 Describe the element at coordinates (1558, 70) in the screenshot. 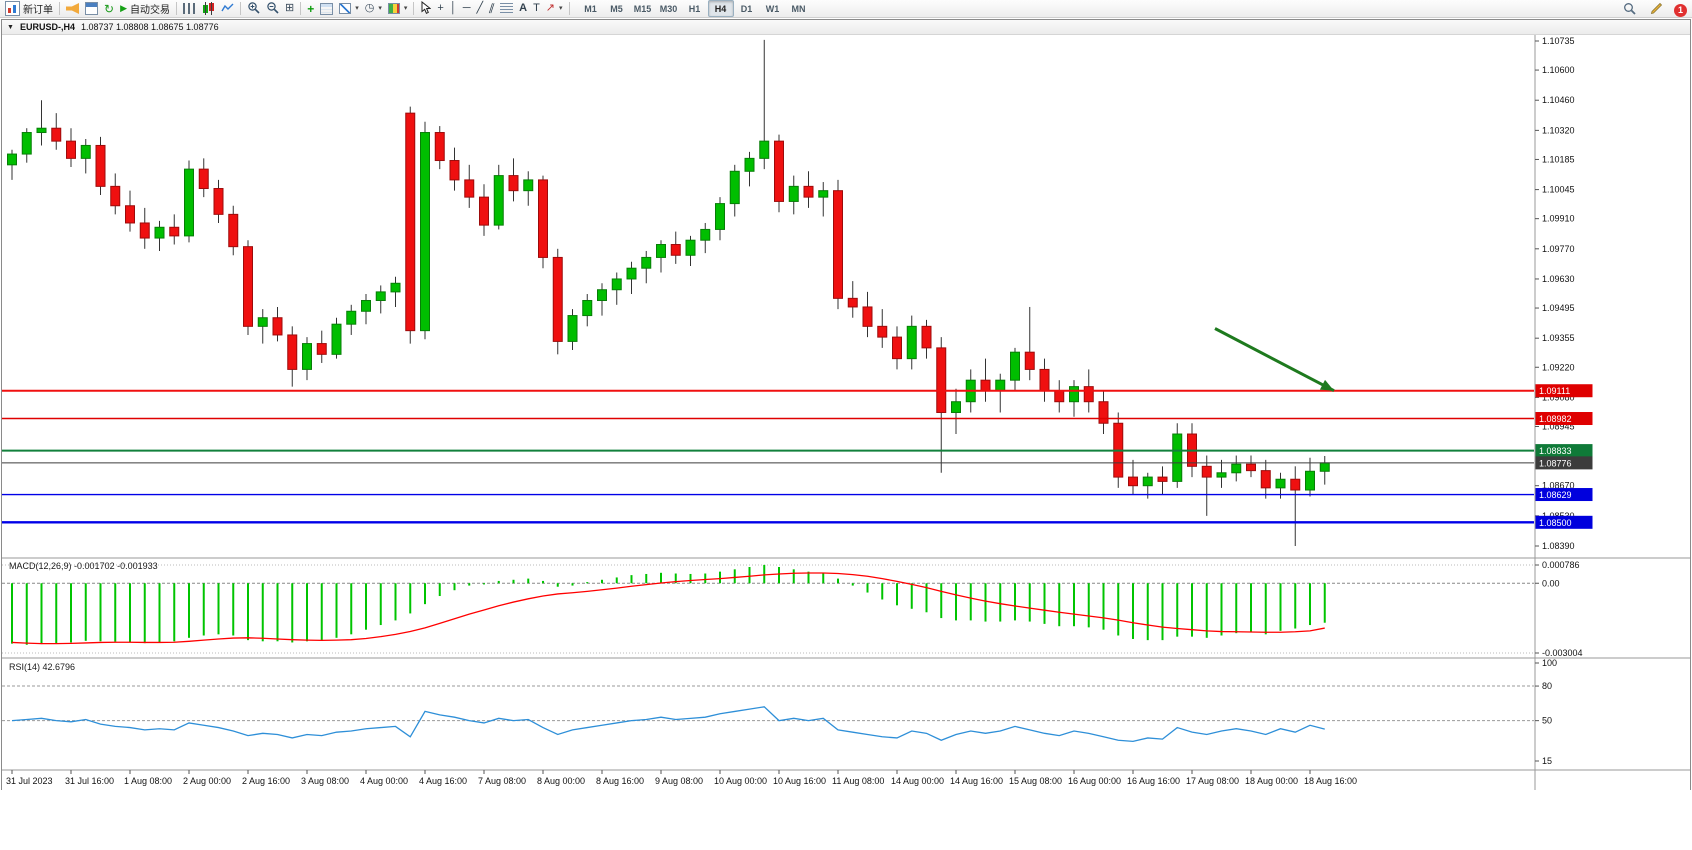

I see `price-axis-label: 1.10600` at that location.